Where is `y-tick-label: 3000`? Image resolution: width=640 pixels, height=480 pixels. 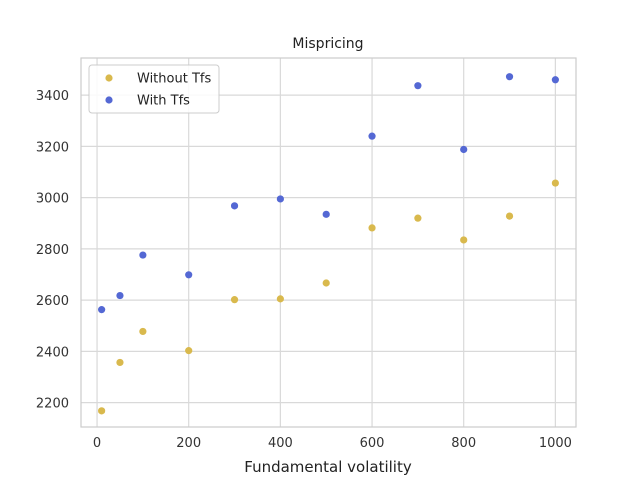
y-tick-label: 3000 is located at coordinates (52, 199).